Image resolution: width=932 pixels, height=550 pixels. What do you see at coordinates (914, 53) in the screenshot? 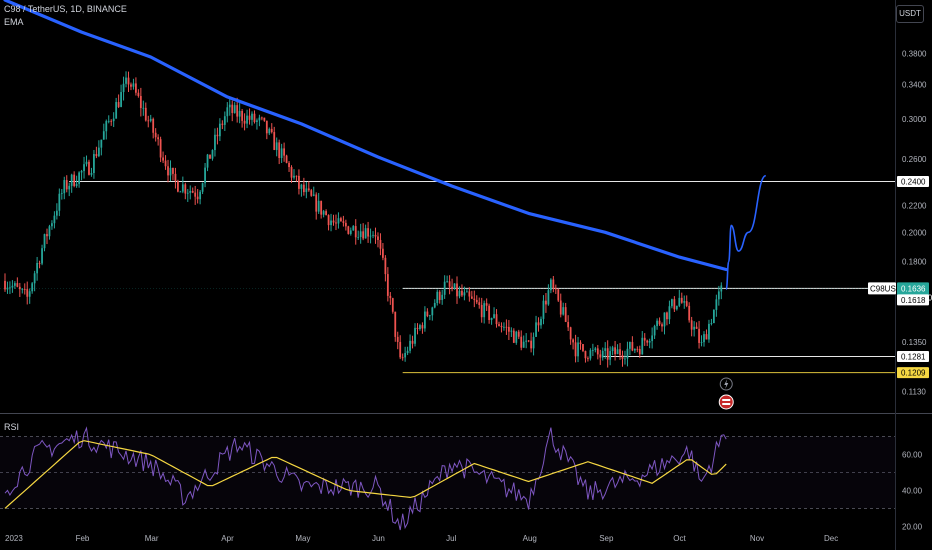
I see `price-axis-tick: 0.3800` at bounding box center [914, 53].